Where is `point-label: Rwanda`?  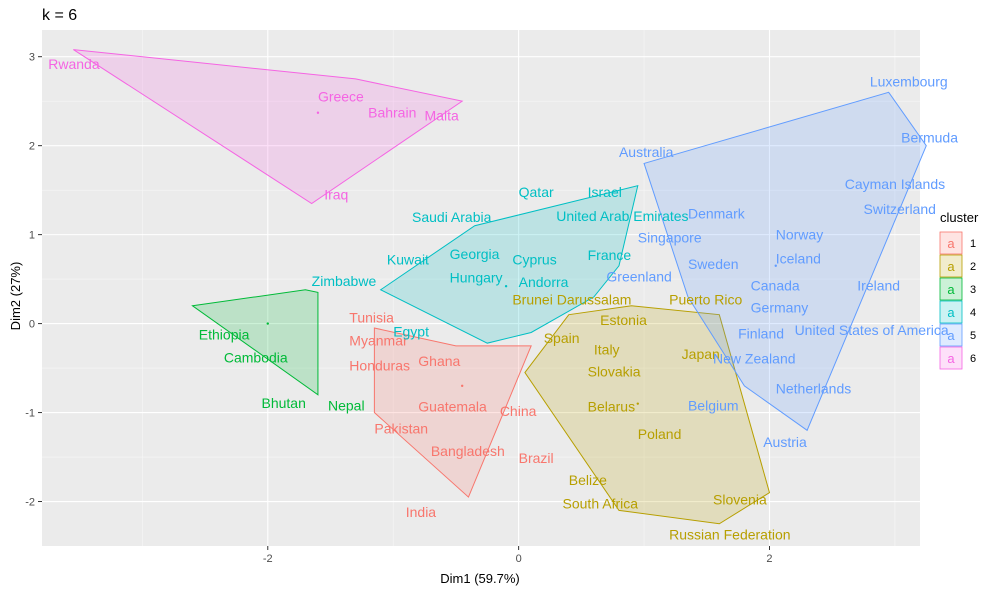 point-label: Rwanda is located at coordinates (74, 64).